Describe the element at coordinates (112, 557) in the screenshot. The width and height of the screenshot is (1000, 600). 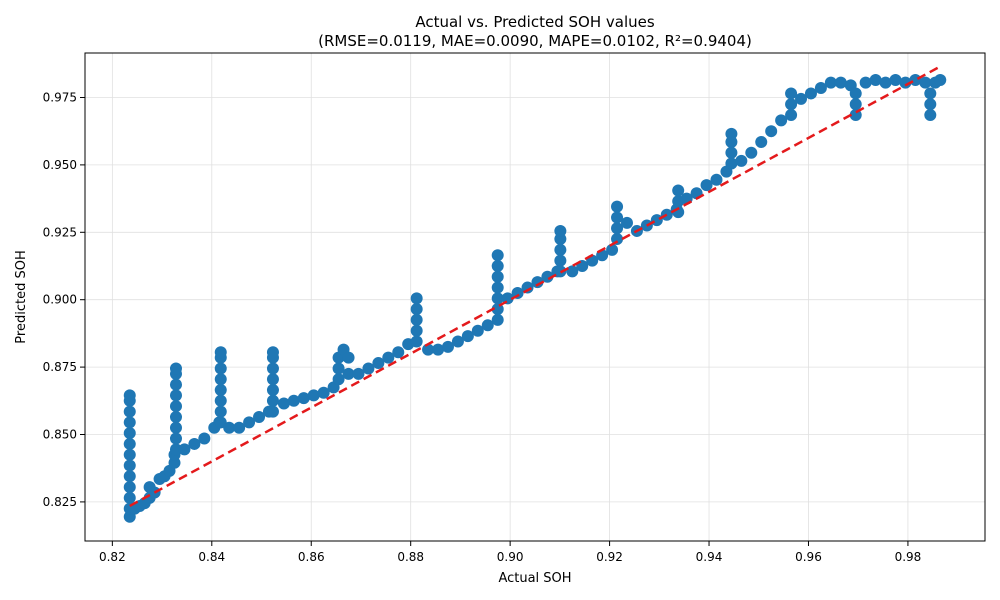
I see `x-tick-label: 0.82` at that location.